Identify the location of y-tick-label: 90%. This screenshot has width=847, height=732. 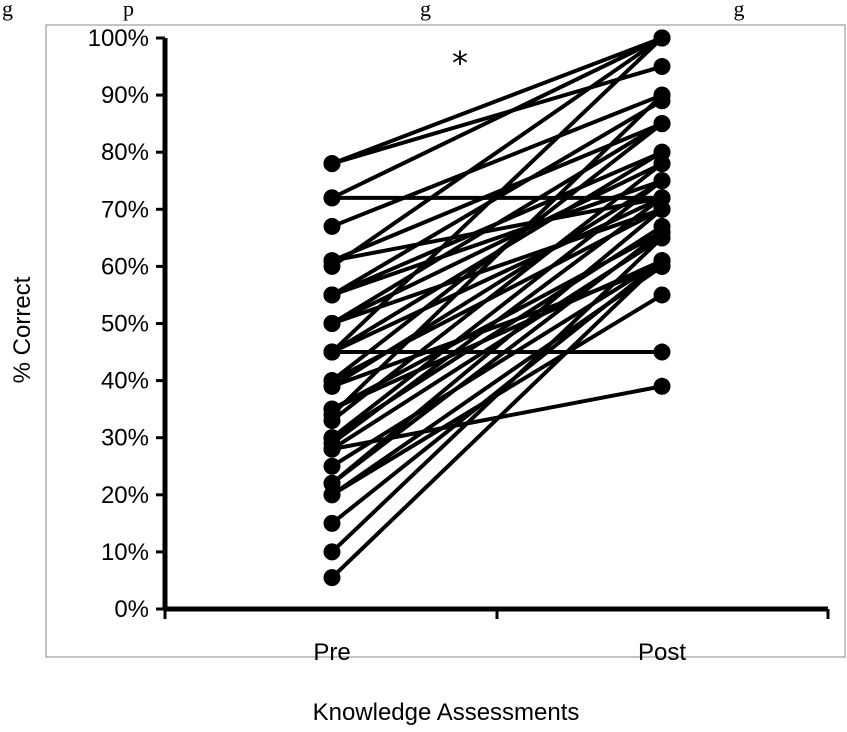
(125, 95).